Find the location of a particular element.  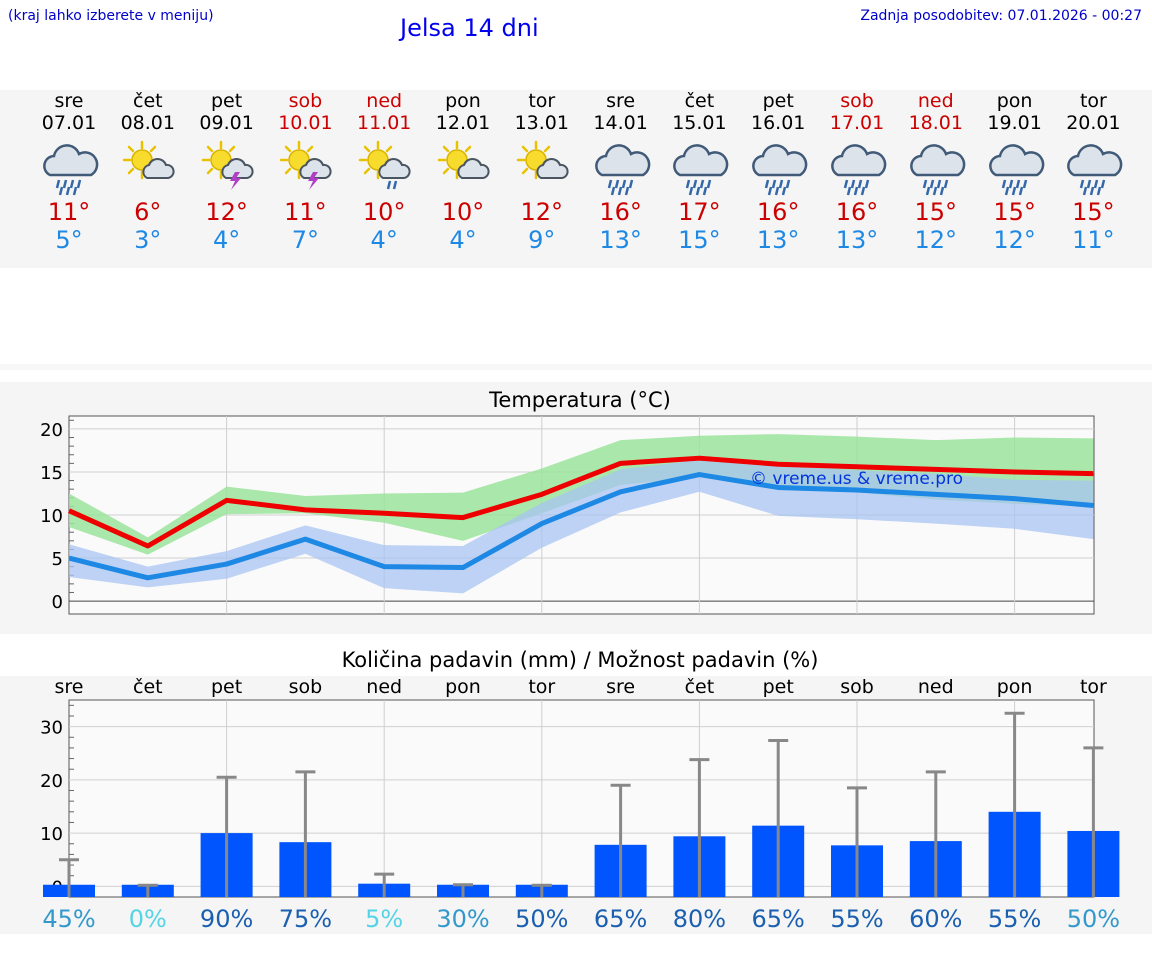

temp-min: 9° is located at coordinates (542, 240).